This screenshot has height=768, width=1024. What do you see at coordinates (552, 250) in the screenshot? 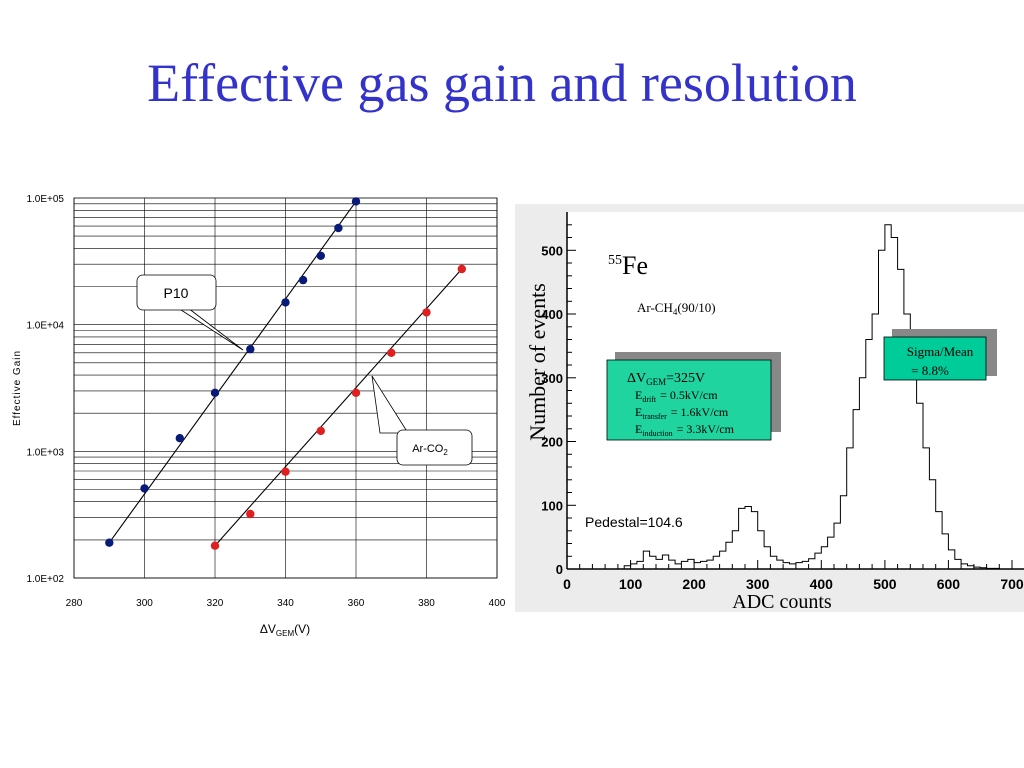
I see `spectrum-y-tick-label: 500` at bounding box center [552, 250].